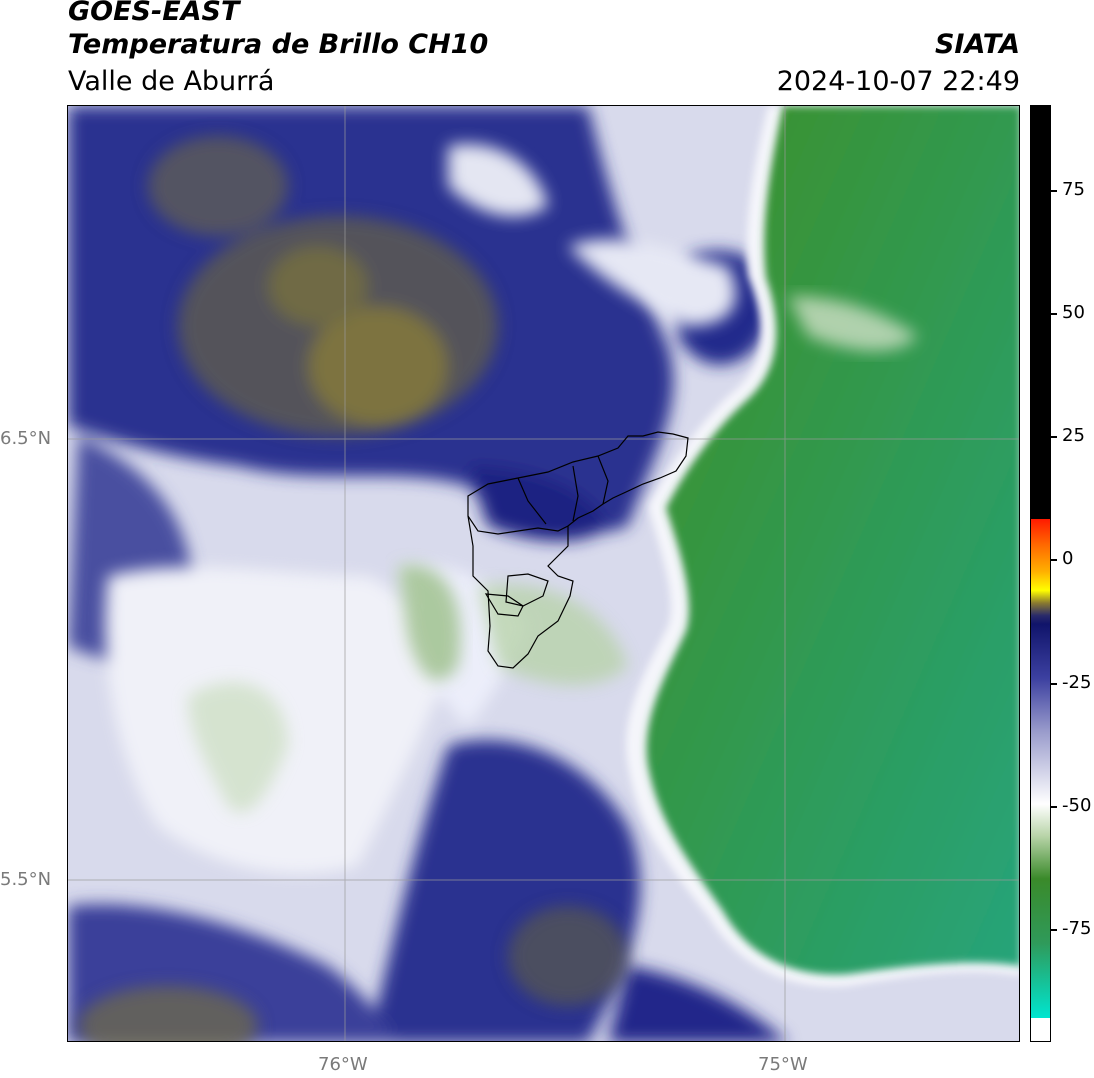 The height and width of the screenshot is (1078, 1094). I want to click on colorbar-tick-label: -25, so click(1077, 682).